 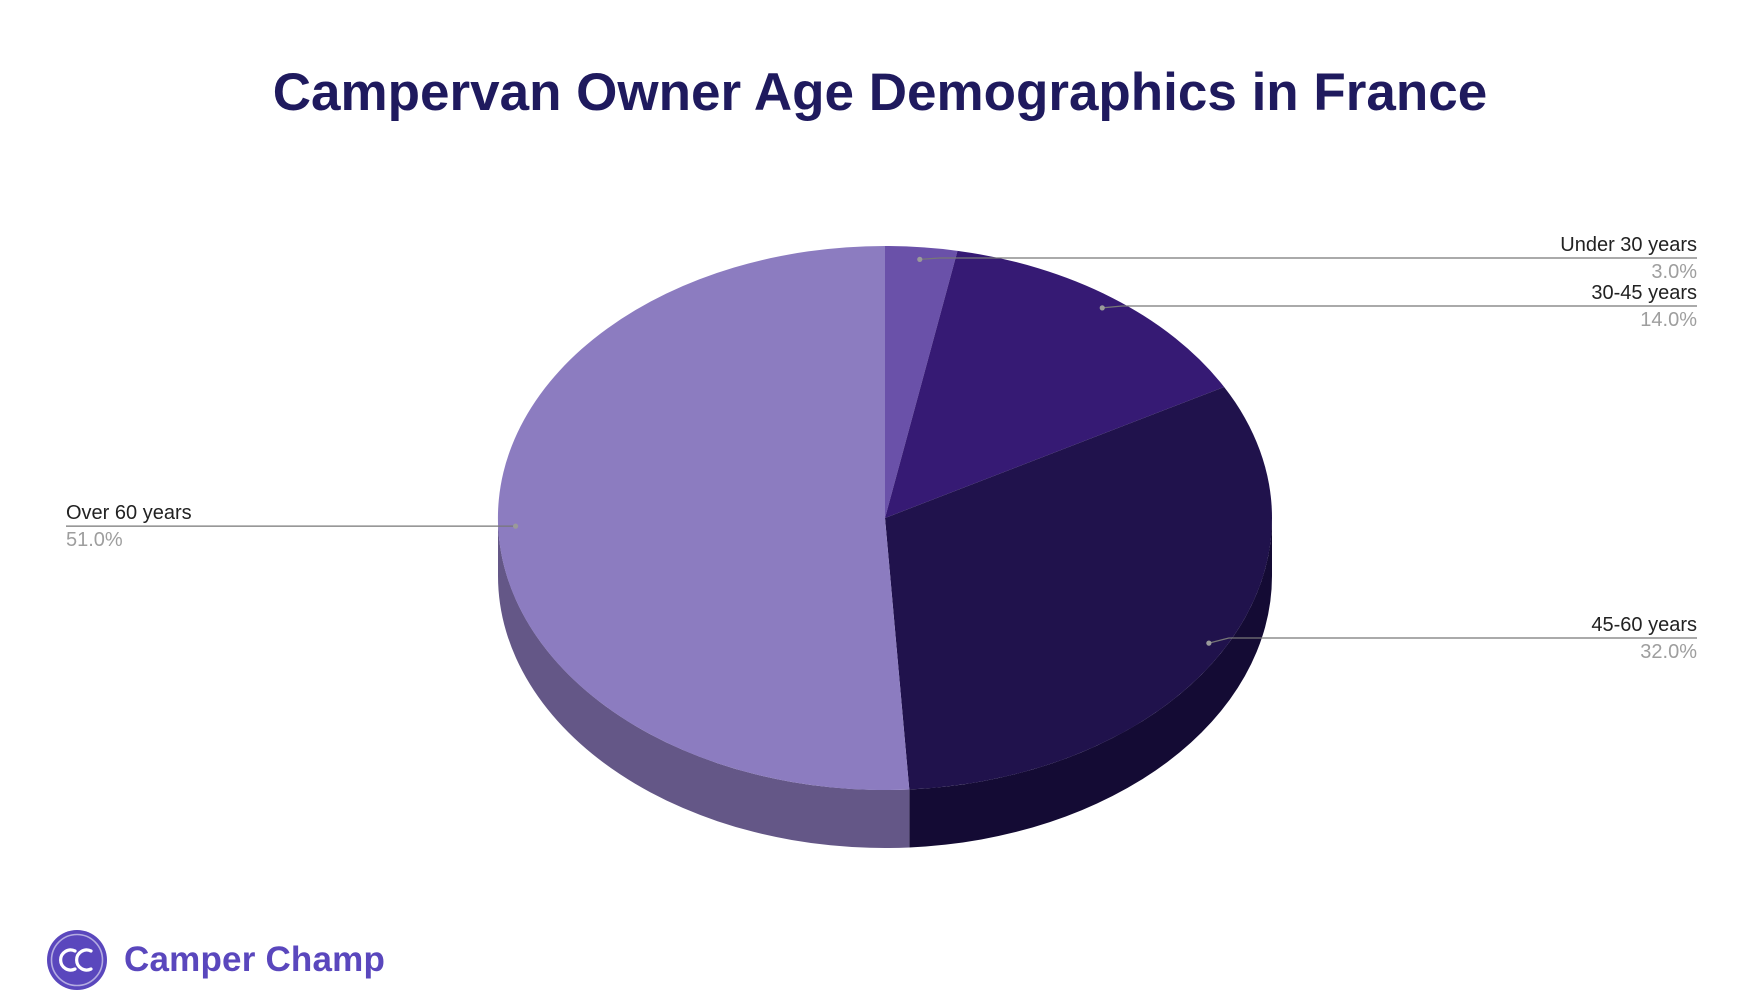 I want to click on pie-side-over-60-years, so click(x=704, y=683).